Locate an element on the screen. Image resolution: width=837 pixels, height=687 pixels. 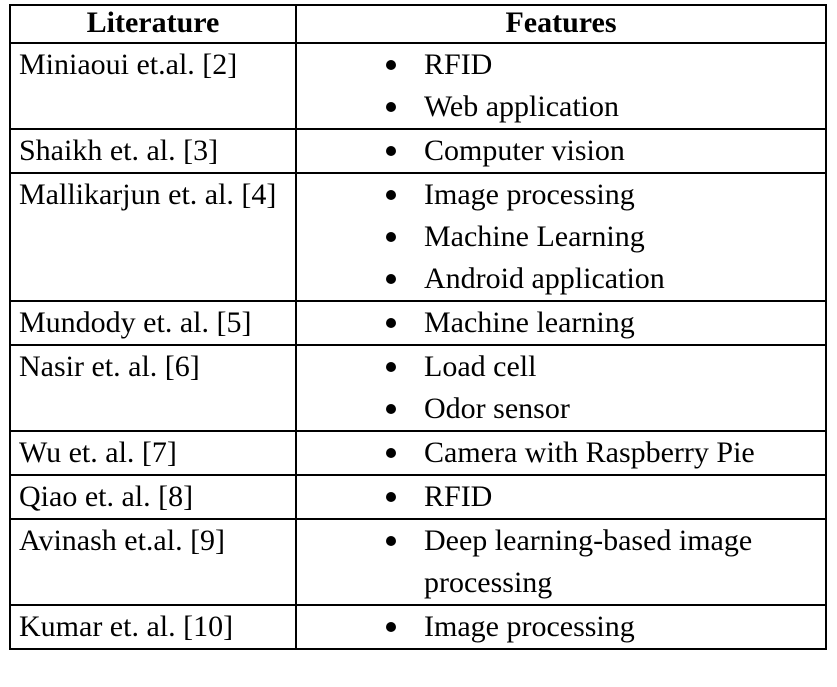
feature-list: RFID Web application is located at coordinates (561, 86).